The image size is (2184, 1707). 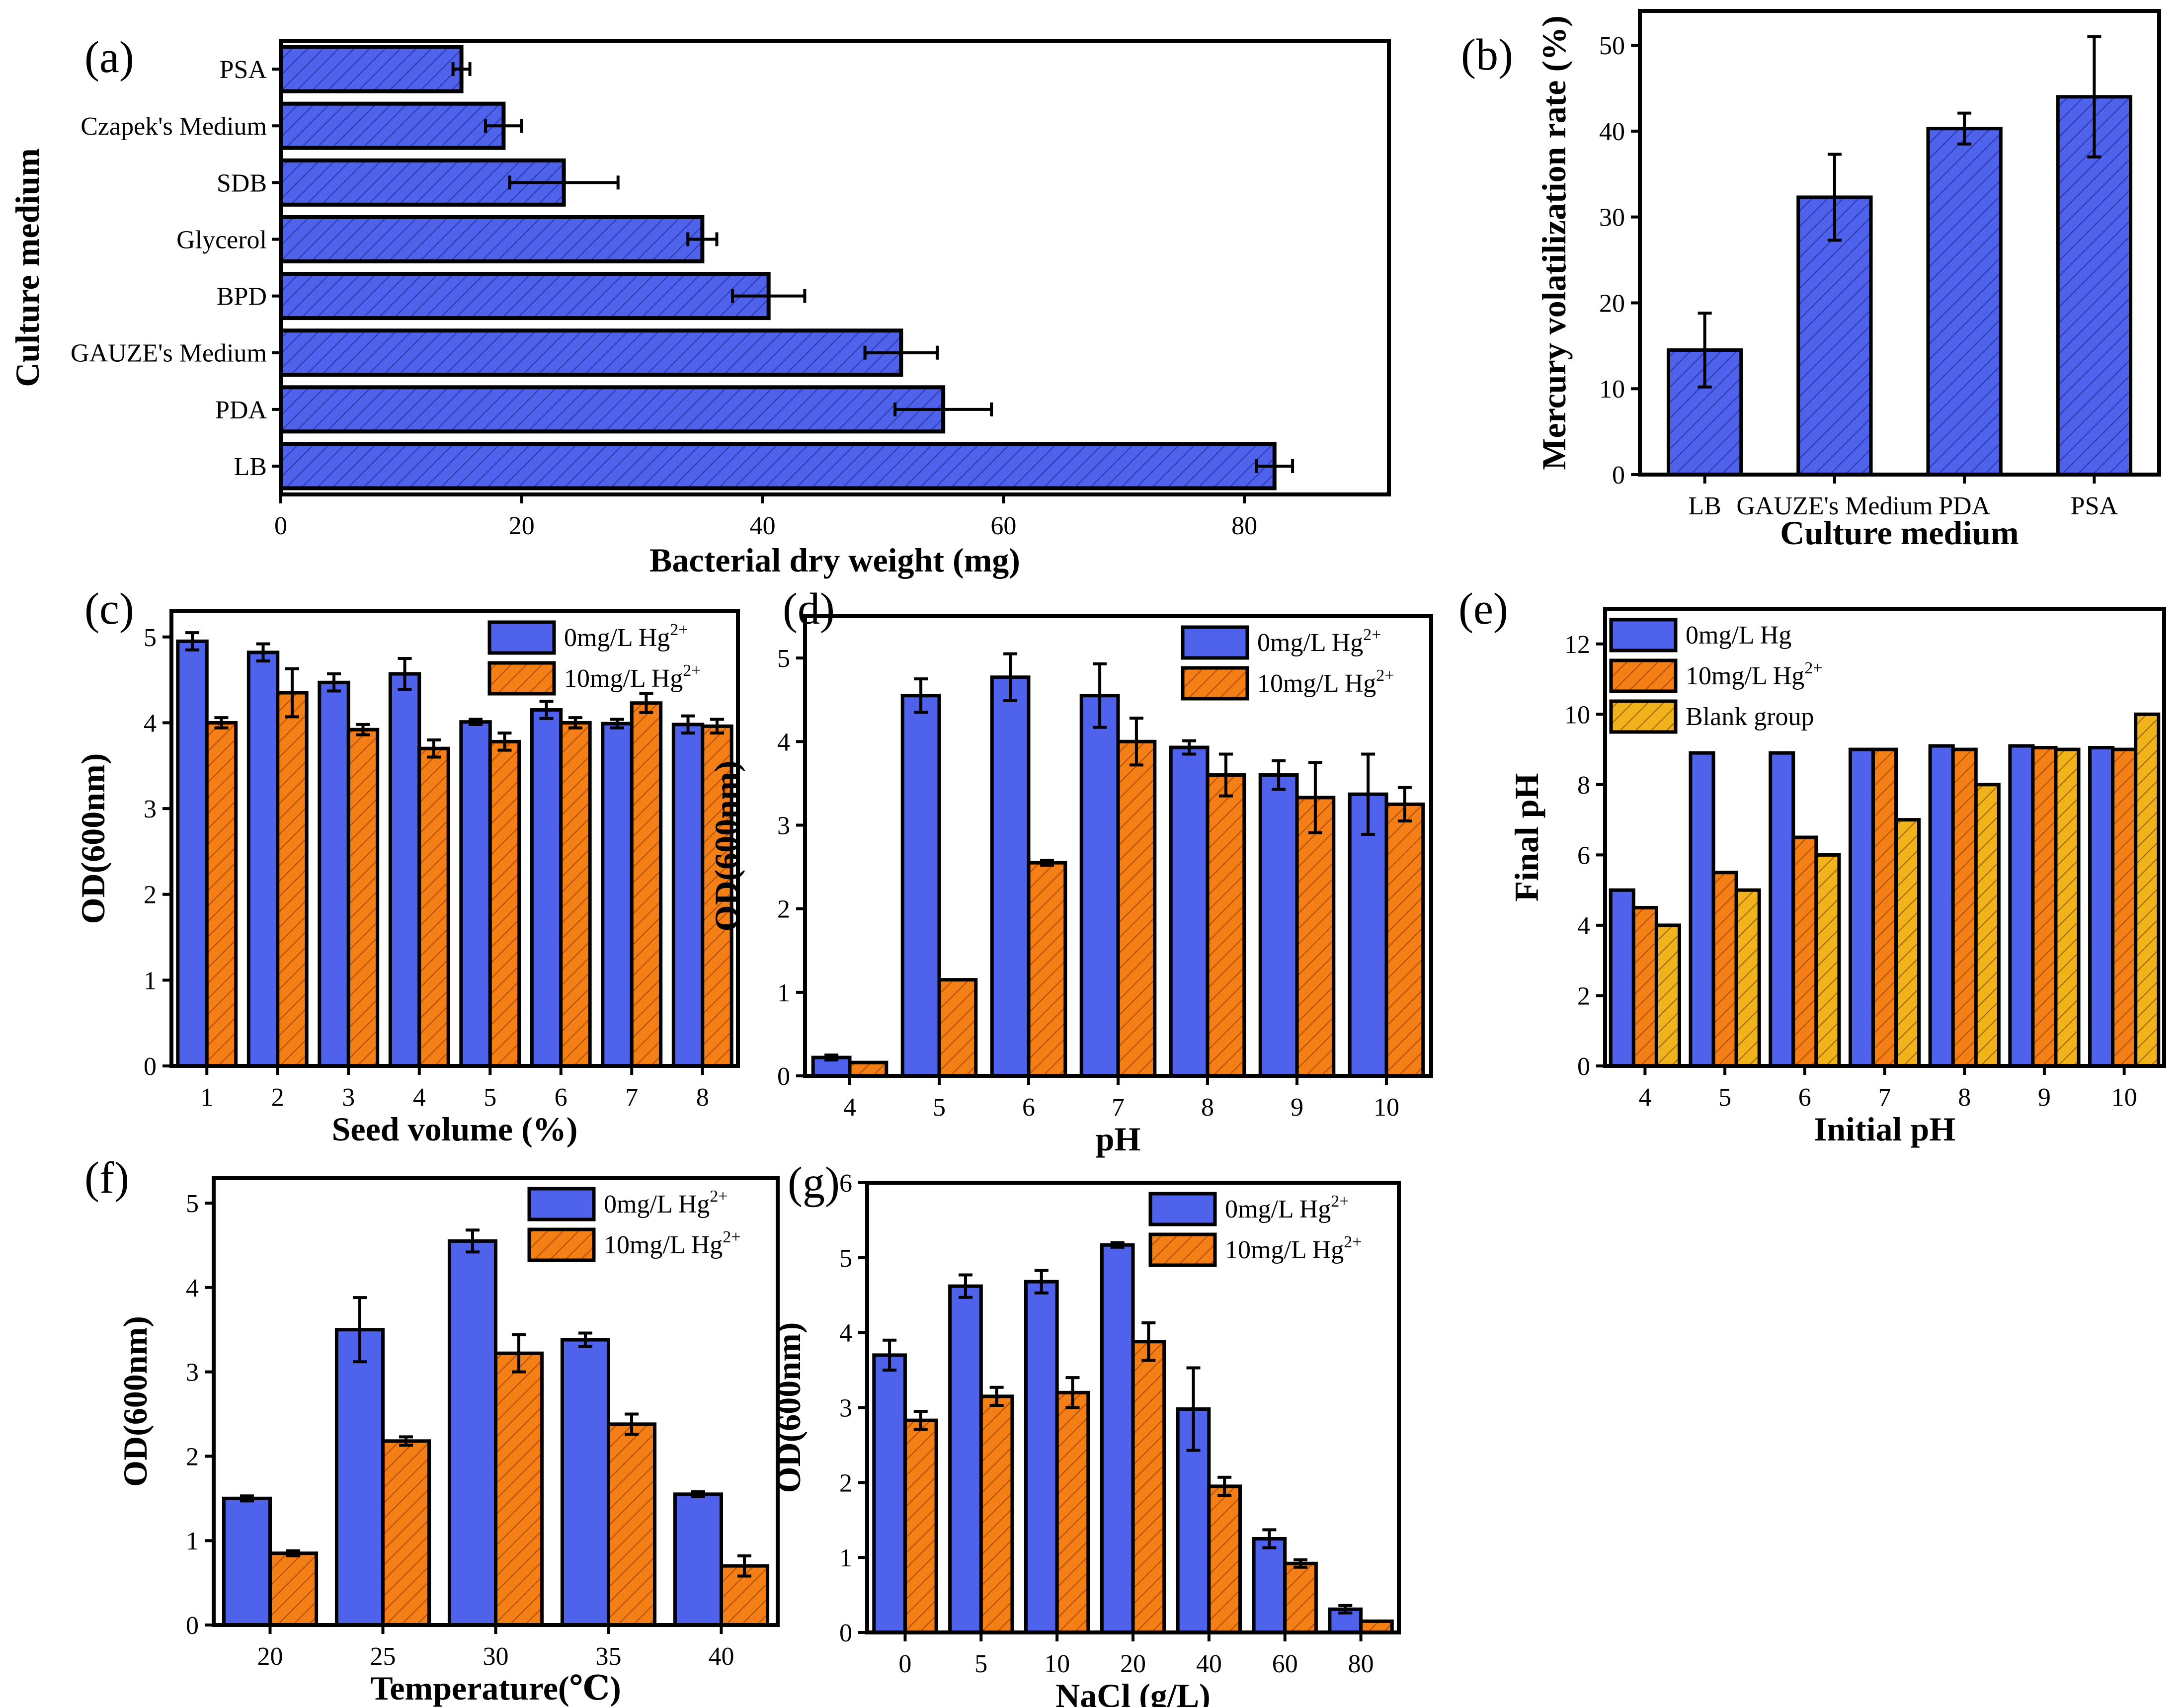 What do you see at coordinates (1386, 1107) in the screenshot?
I see `x-tick-label-10: 10` at bounding box center [1386, 1107].